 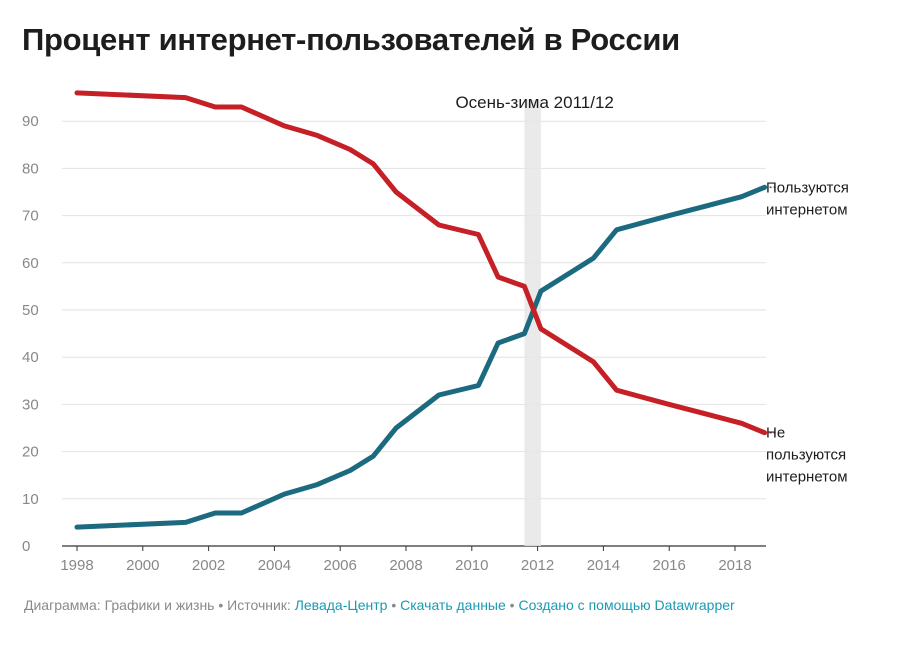 I want to click on series-label-non-users: Не, so click(x=775, y=433).